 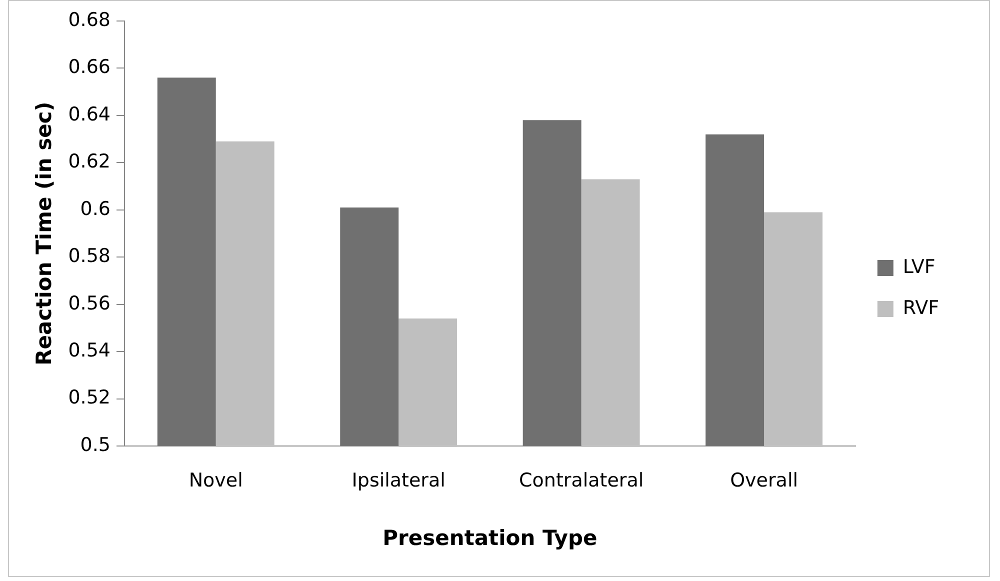 What do you see at coordinates (89, 67) in the screenshot?
I see `y-tick-label: 0.66` at bounding box center [89, 67].